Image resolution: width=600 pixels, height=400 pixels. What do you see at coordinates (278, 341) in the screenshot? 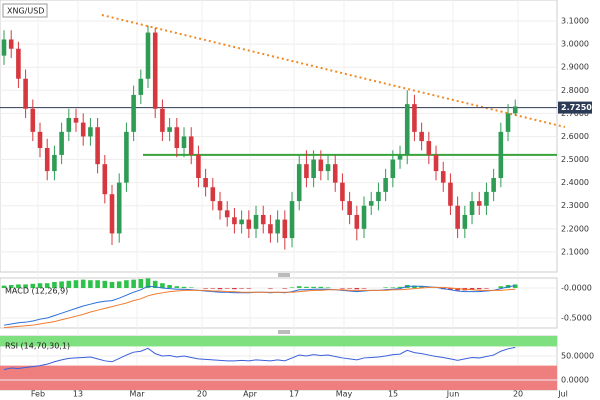
I see `overbought-zone` at bounding box center [278, 341].